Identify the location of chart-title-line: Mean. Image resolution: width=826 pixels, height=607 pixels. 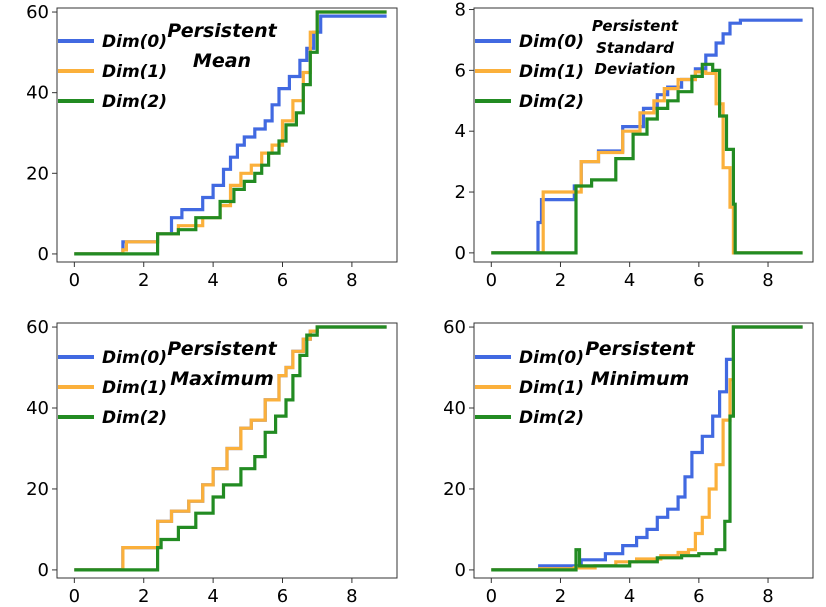
(222, 61).